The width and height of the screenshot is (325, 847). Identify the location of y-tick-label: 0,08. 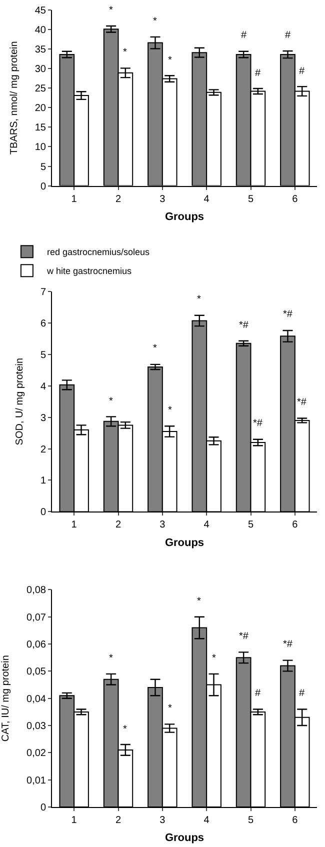
(36, 590).